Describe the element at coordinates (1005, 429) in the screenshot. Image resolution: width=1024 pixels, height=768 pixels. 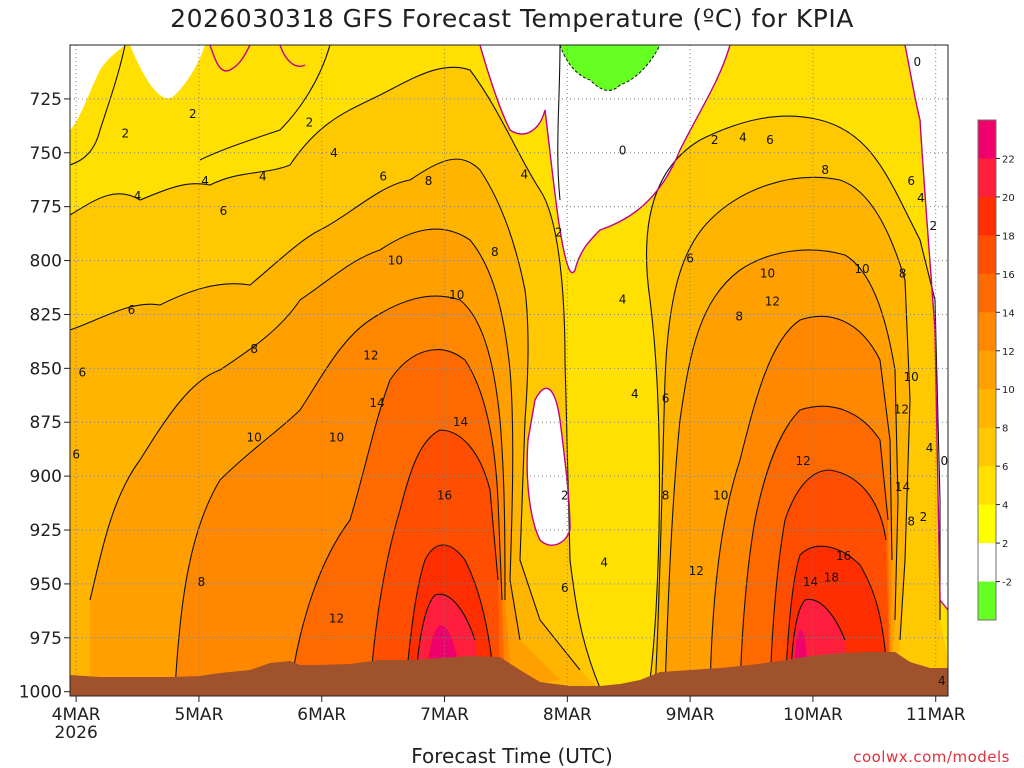
I see `colorbar-label: 8` at that location.